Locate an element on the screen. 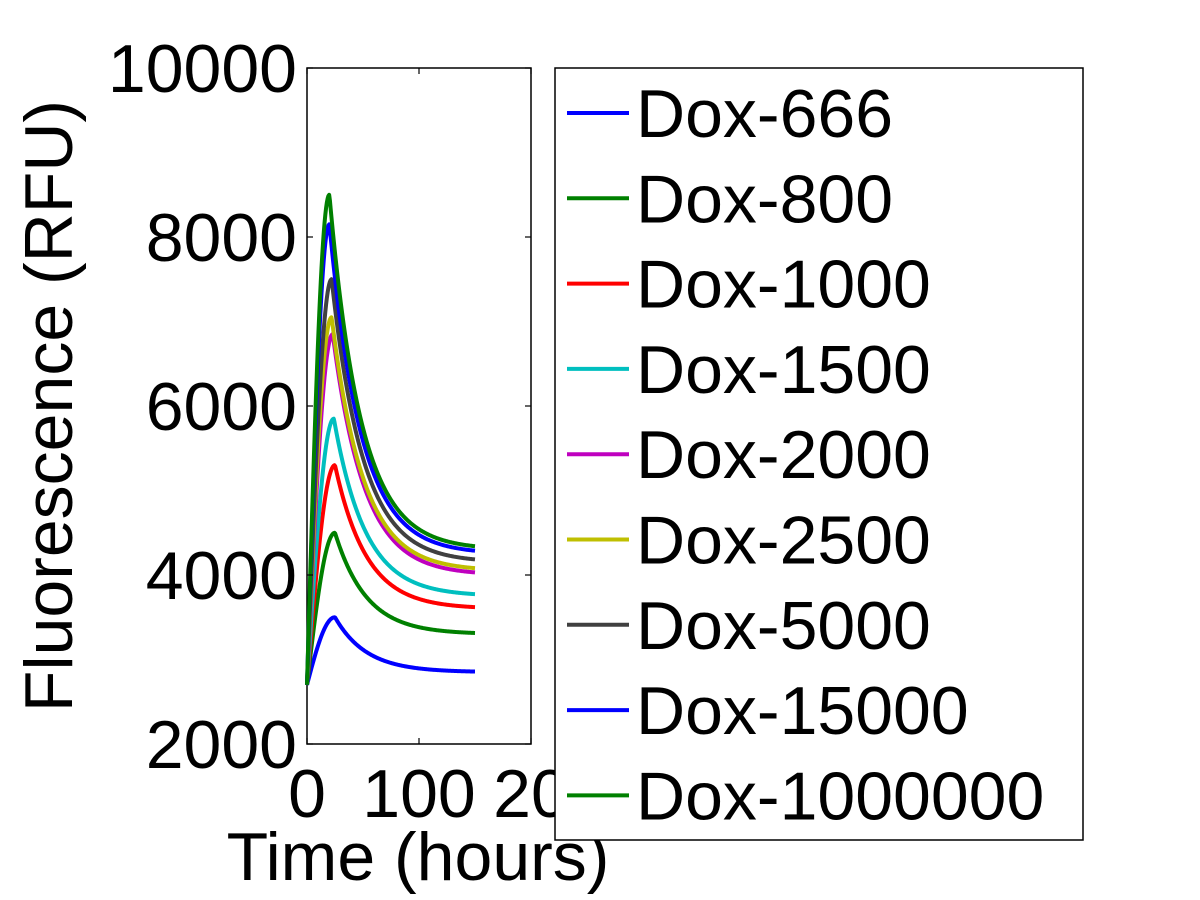 This screenshot has width=1200, height=900. axis-ticks is located at coordinates (419, 406).